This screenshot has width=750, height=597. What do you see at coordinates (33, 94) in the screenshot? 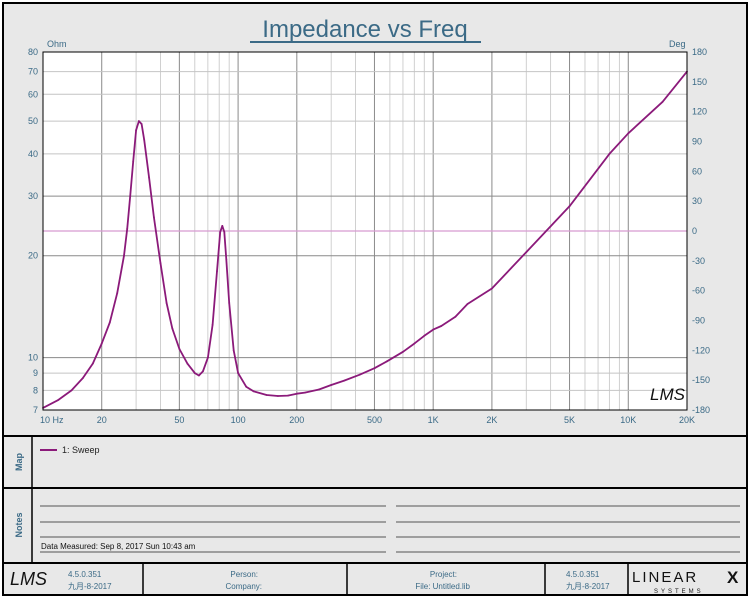
I see `y-tick-label: 60` at bounding box center [33, 94].